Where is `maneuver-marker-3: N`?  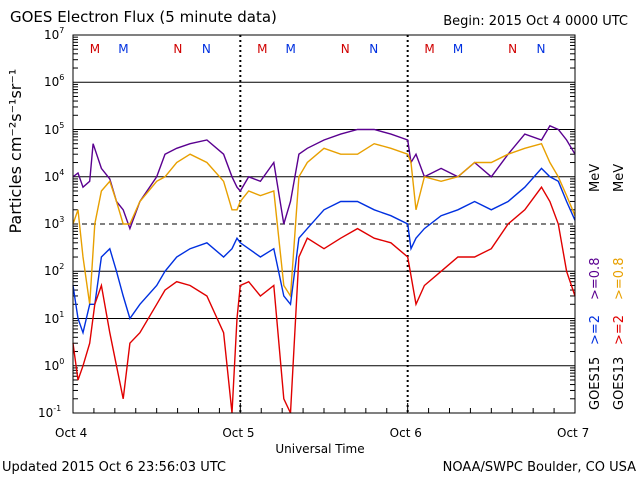 maneuver-marker-3: N is located at coordinates (206, 49).